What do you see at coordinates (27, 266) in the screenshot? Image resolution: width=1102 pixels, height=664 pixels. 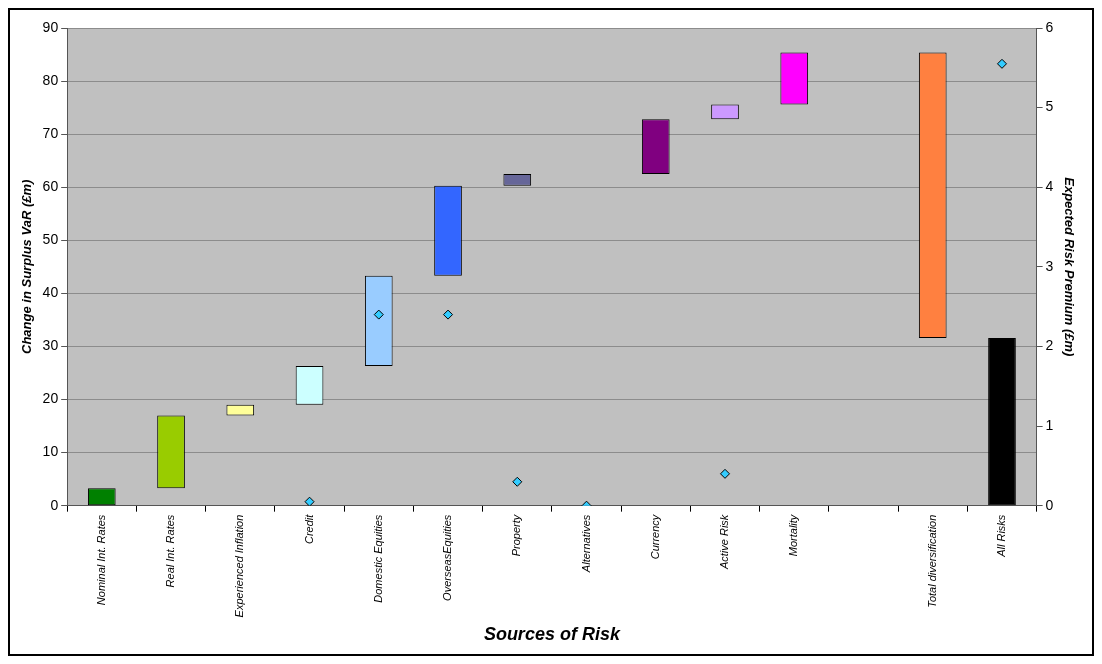 I see `y-axis-title: Change in Surplus VaR (£m)` at bounding box center [27, 266].